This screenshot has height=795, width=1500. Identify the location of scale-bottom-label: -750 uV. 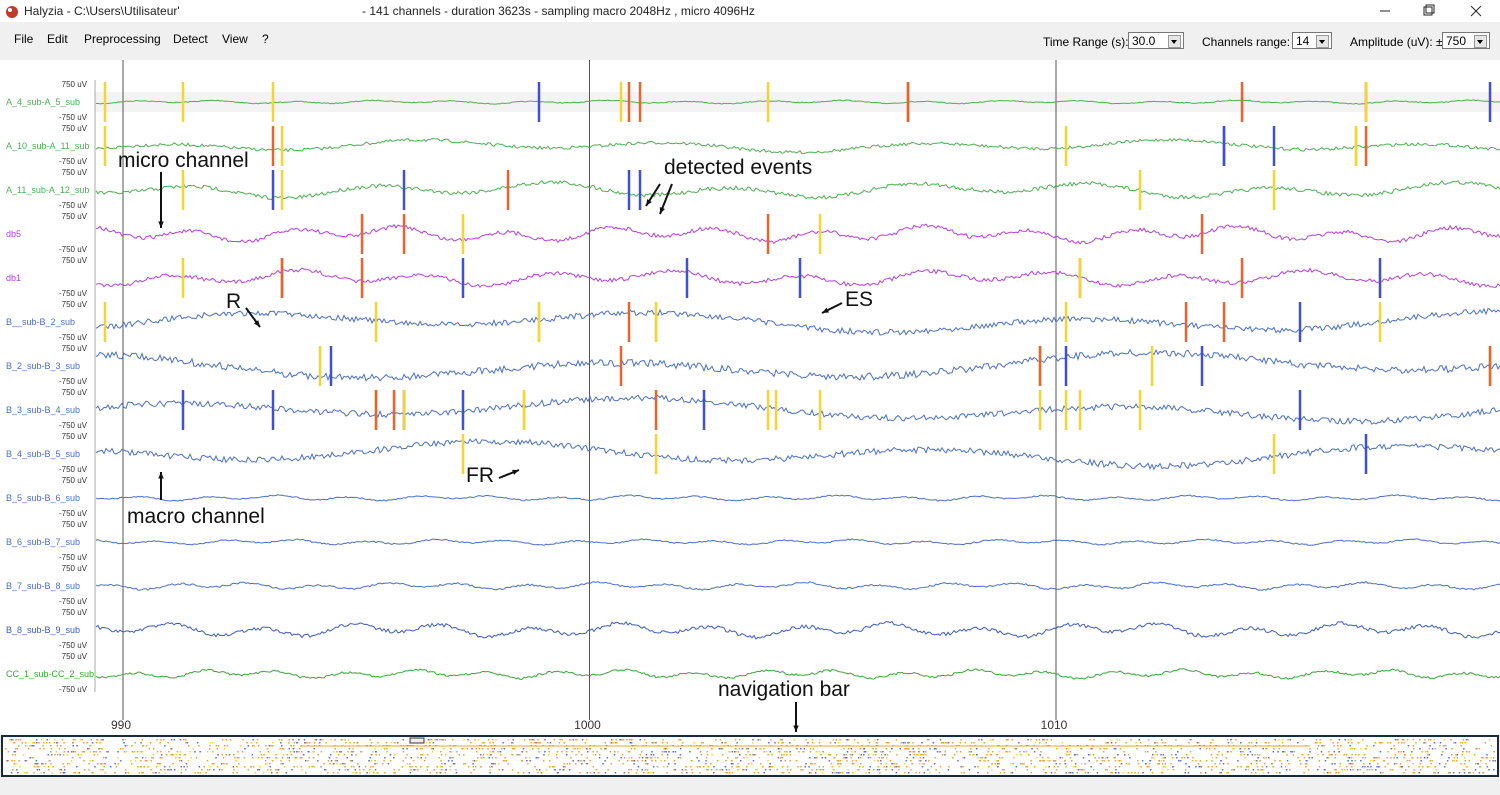
(73, 161).